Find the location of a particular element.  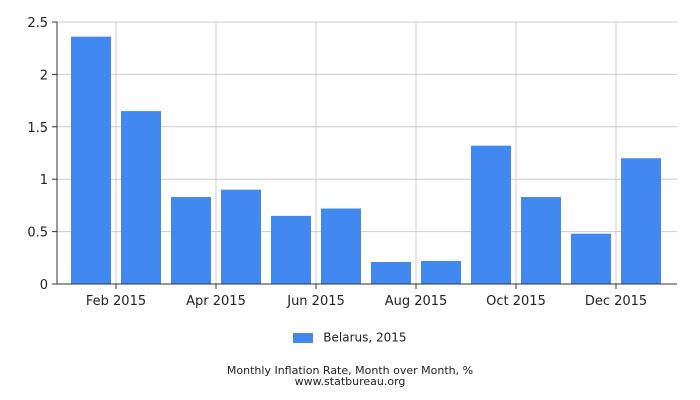

x-tick-label: Aug 2015 is located at coordinates (416, 301).